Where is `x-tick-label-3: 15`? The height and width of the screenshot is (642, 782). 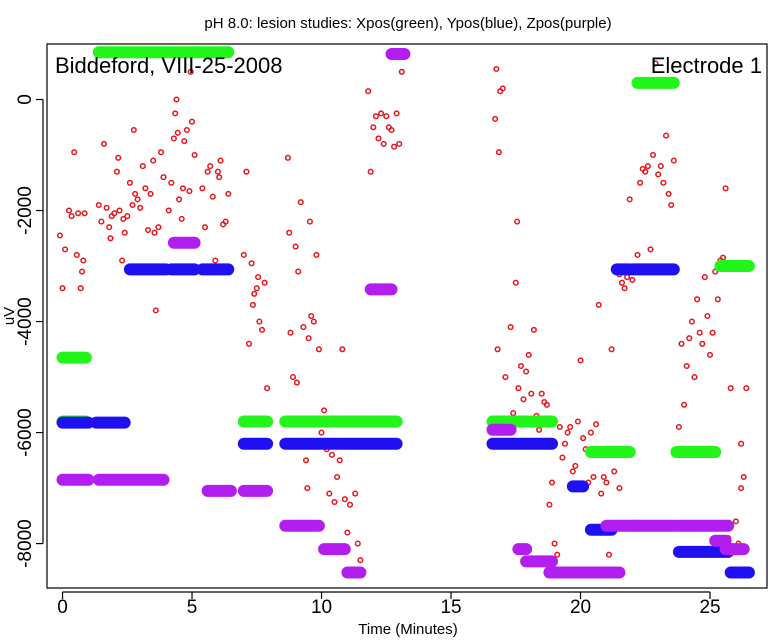
x-tick-label-3: 15 is located at coordinates (450, 607).